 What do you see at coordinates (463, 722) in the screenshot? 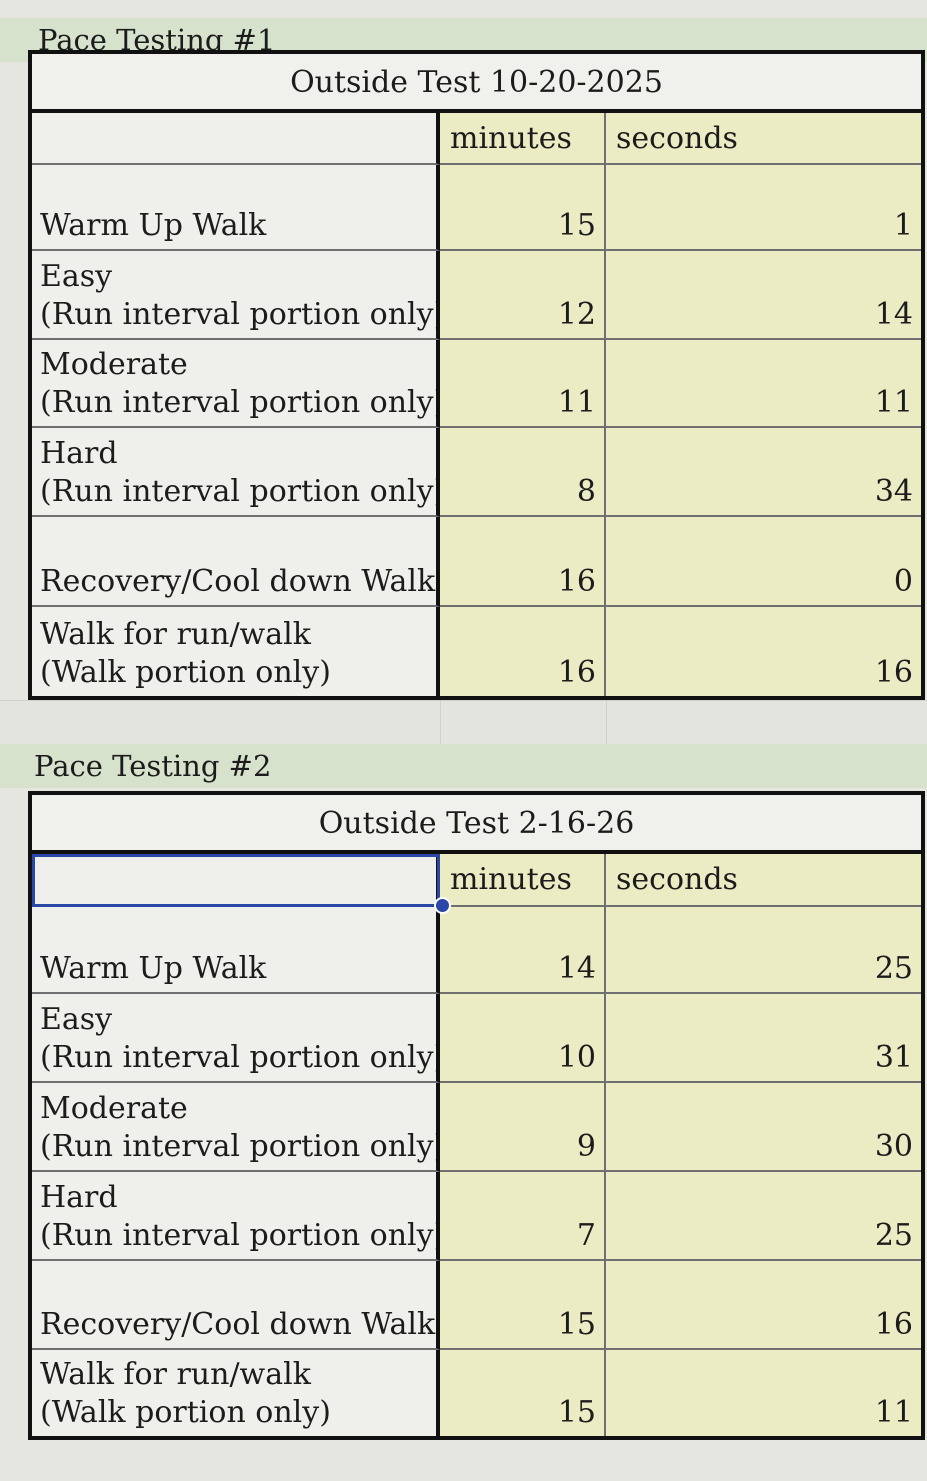
I see `empty-spreadsheet-row` at bounding box center [463, 722].